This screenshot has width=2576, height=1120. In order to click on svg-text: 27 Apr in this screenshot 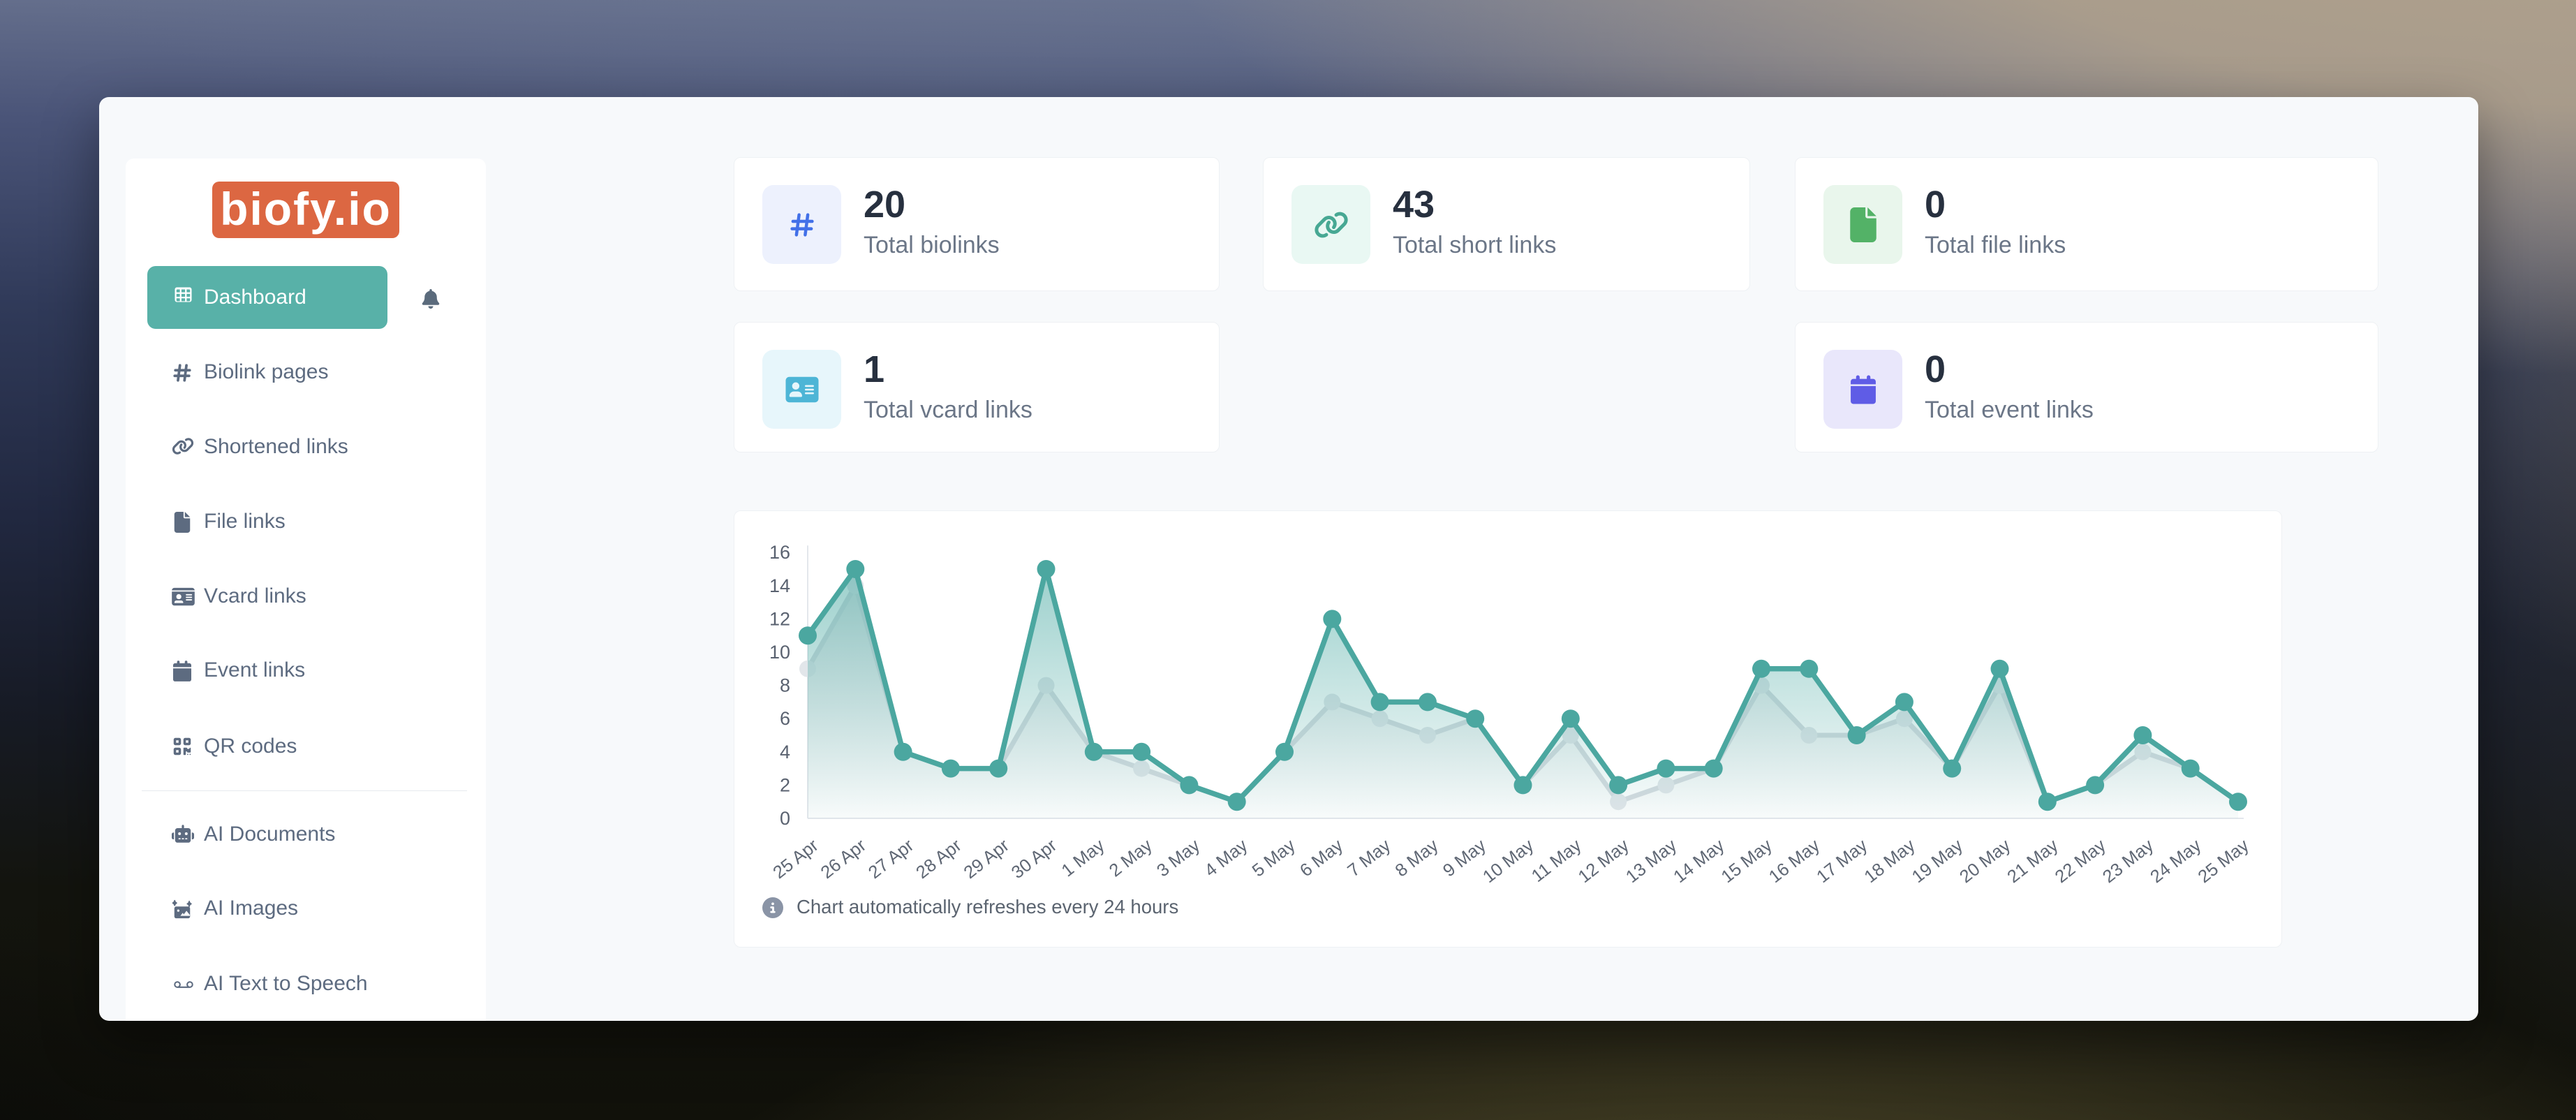, I will do `click(891, 859)`.